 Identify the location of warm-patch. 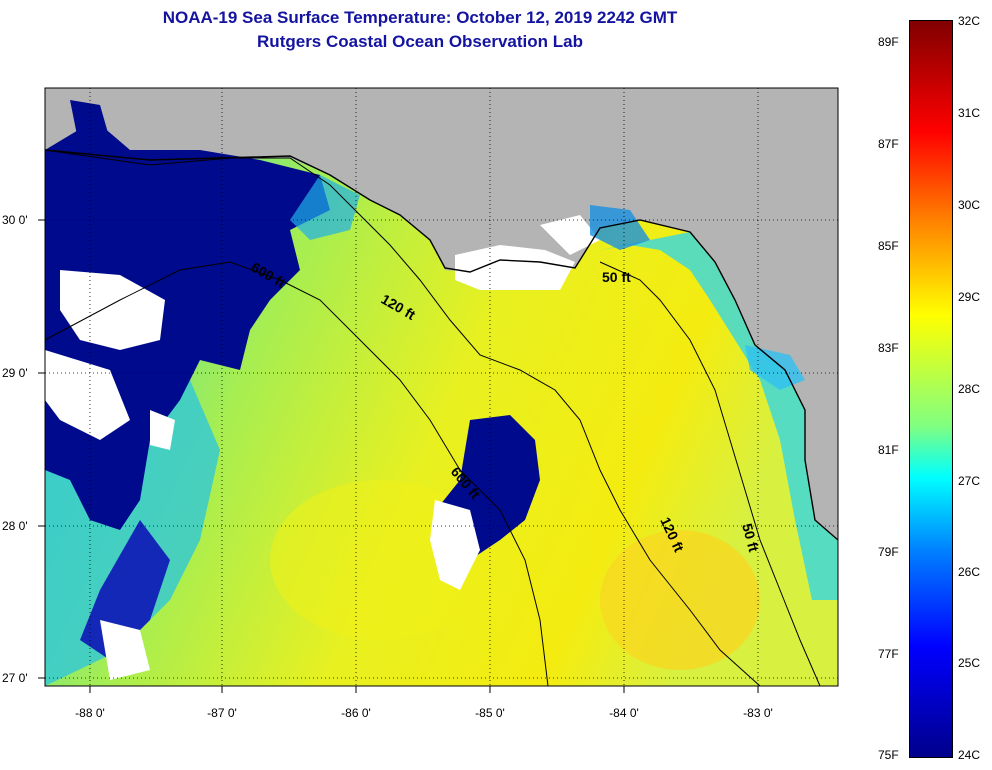
(680, 600).